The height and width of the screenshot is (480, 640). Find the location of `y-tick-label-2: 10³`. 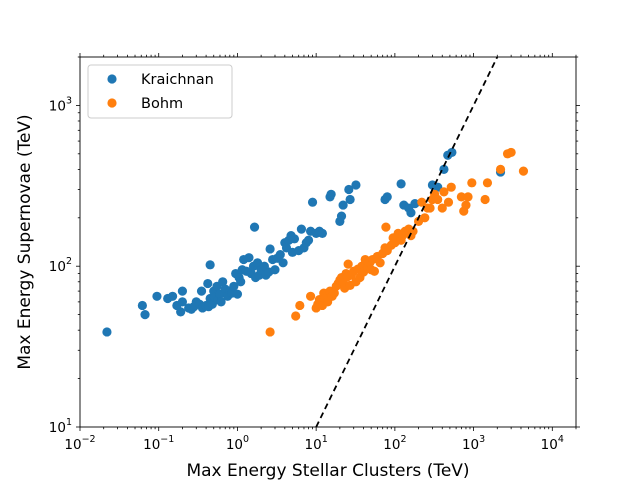

y-tick-label-2: 10³ is located at coordinates (60, 104).